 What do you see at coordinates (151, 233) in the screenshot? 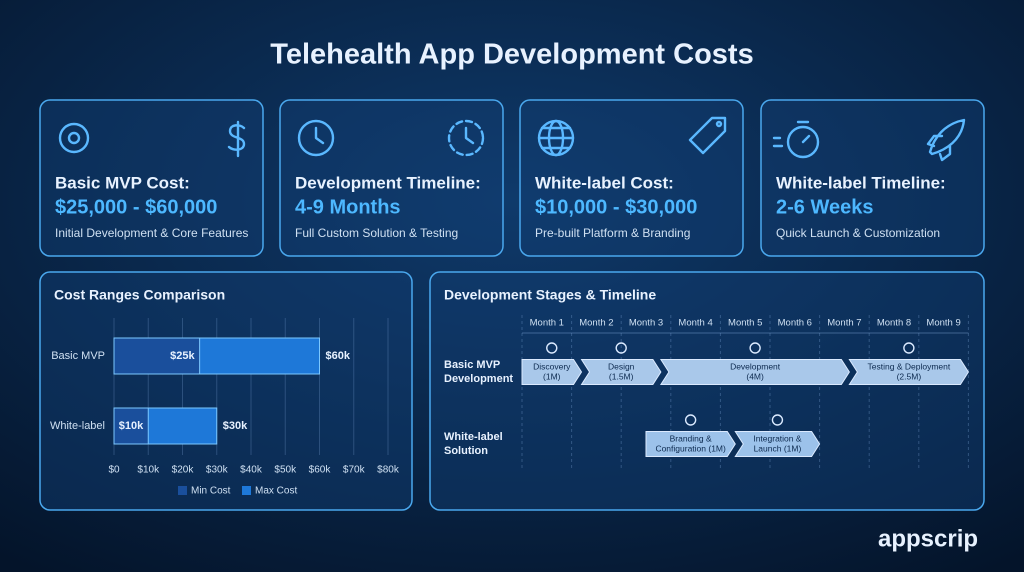
I see `card-note: Initial Development & Core Features` at bounding box center [151, 233].